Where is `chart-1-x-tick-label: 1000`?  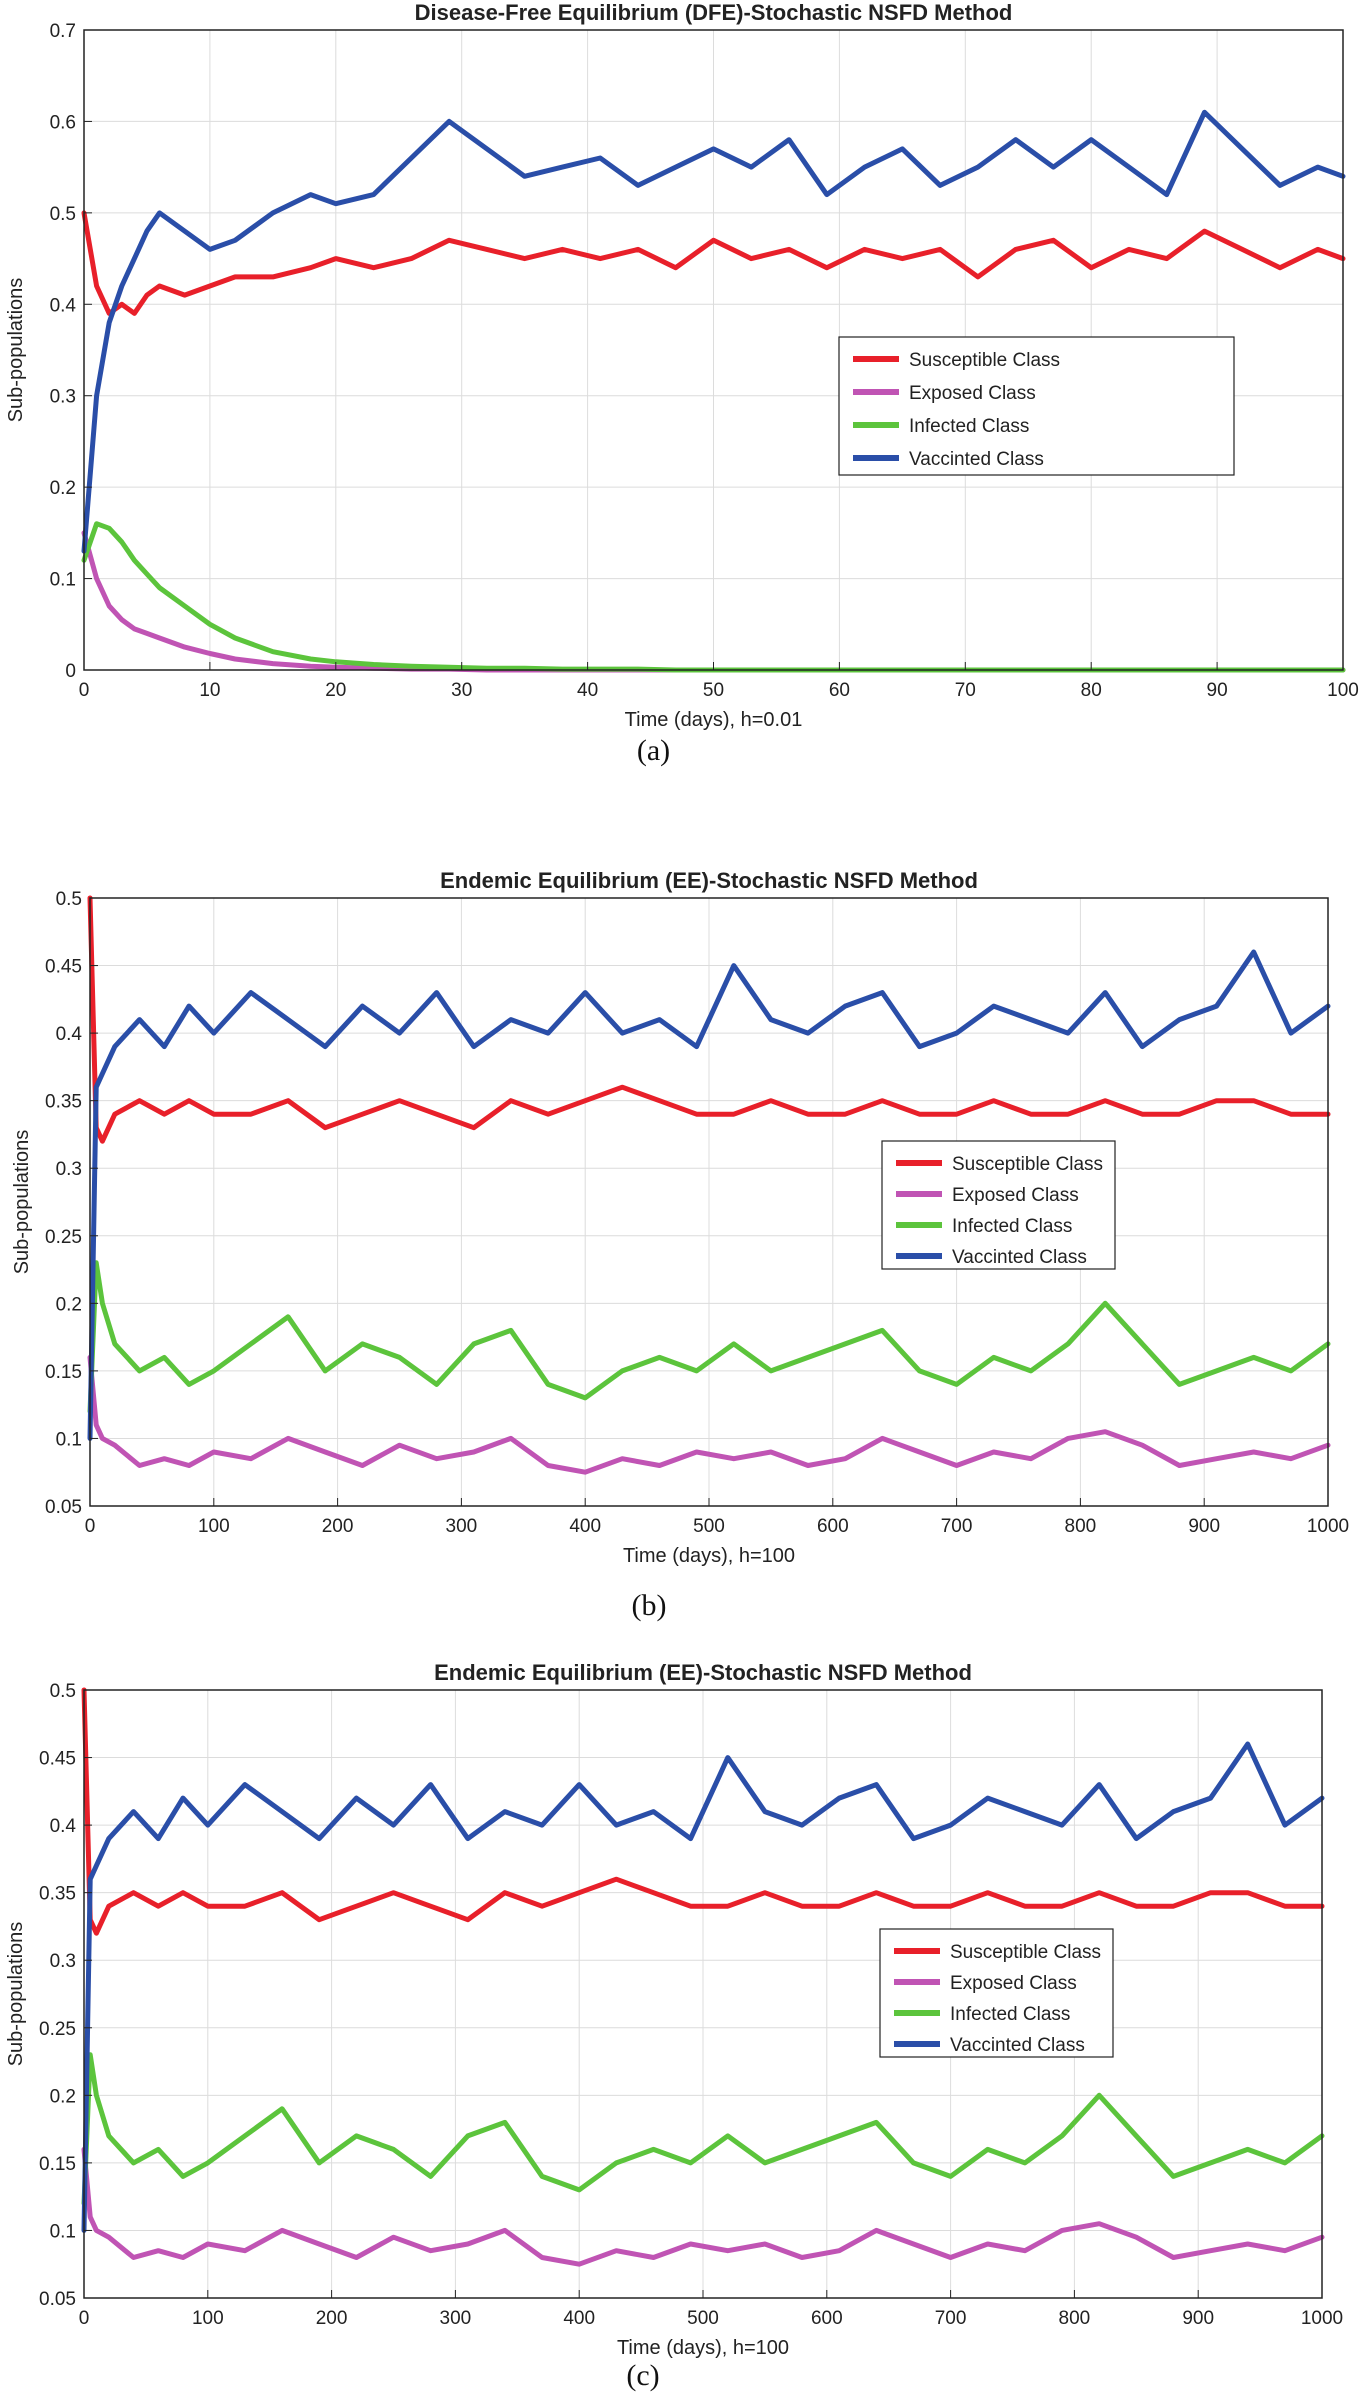
chart-1-x-tick-label: 1000 is located at coordinates (1328, 1526).